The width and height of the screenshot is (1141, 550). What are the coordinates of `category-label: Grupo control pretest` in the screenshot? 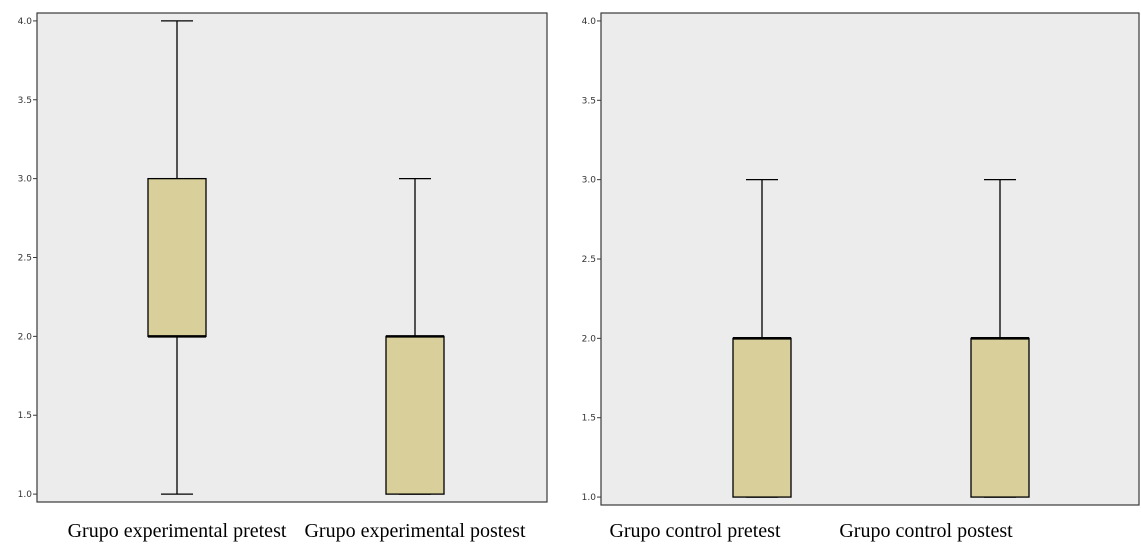 It's located at (695, 531).